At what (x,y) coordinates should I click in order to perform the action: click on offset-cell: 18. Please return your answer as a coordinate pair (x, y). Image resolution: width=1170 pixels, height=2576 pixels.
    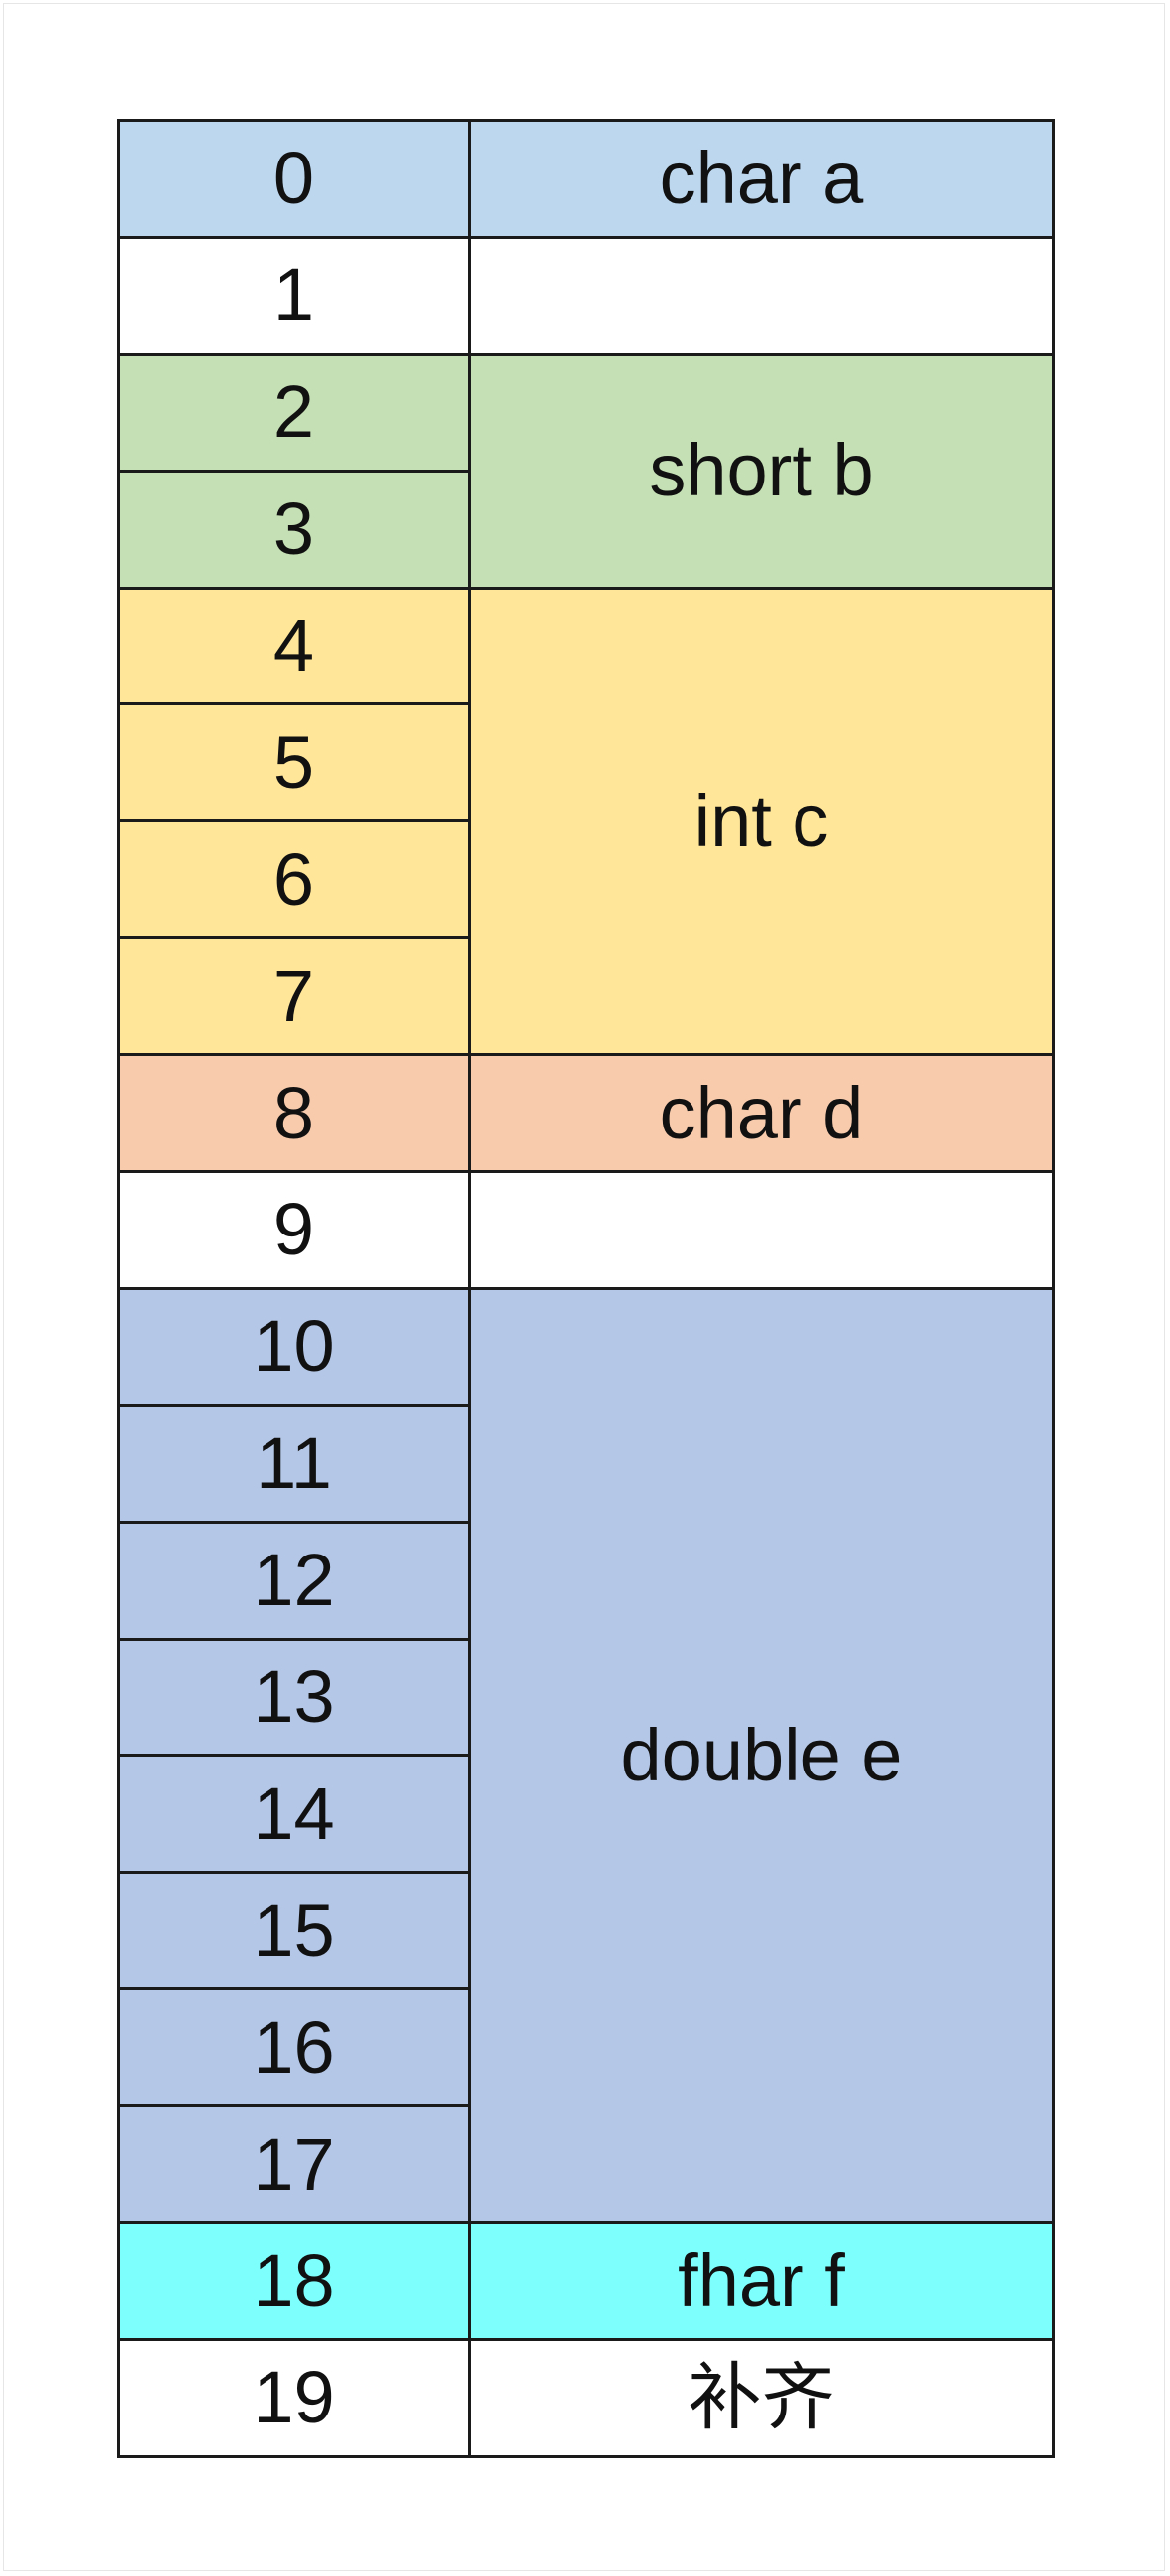
    Looking at the image, I should click on (294, 2281).